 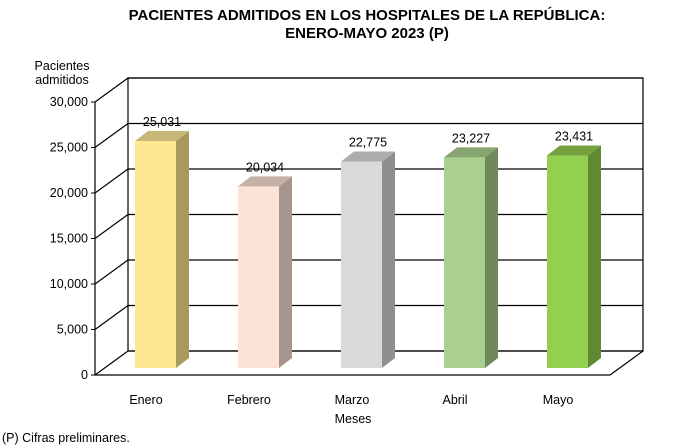 I want to click on y-axis-label-line1: Pacientes, so click(x=62, y=66).